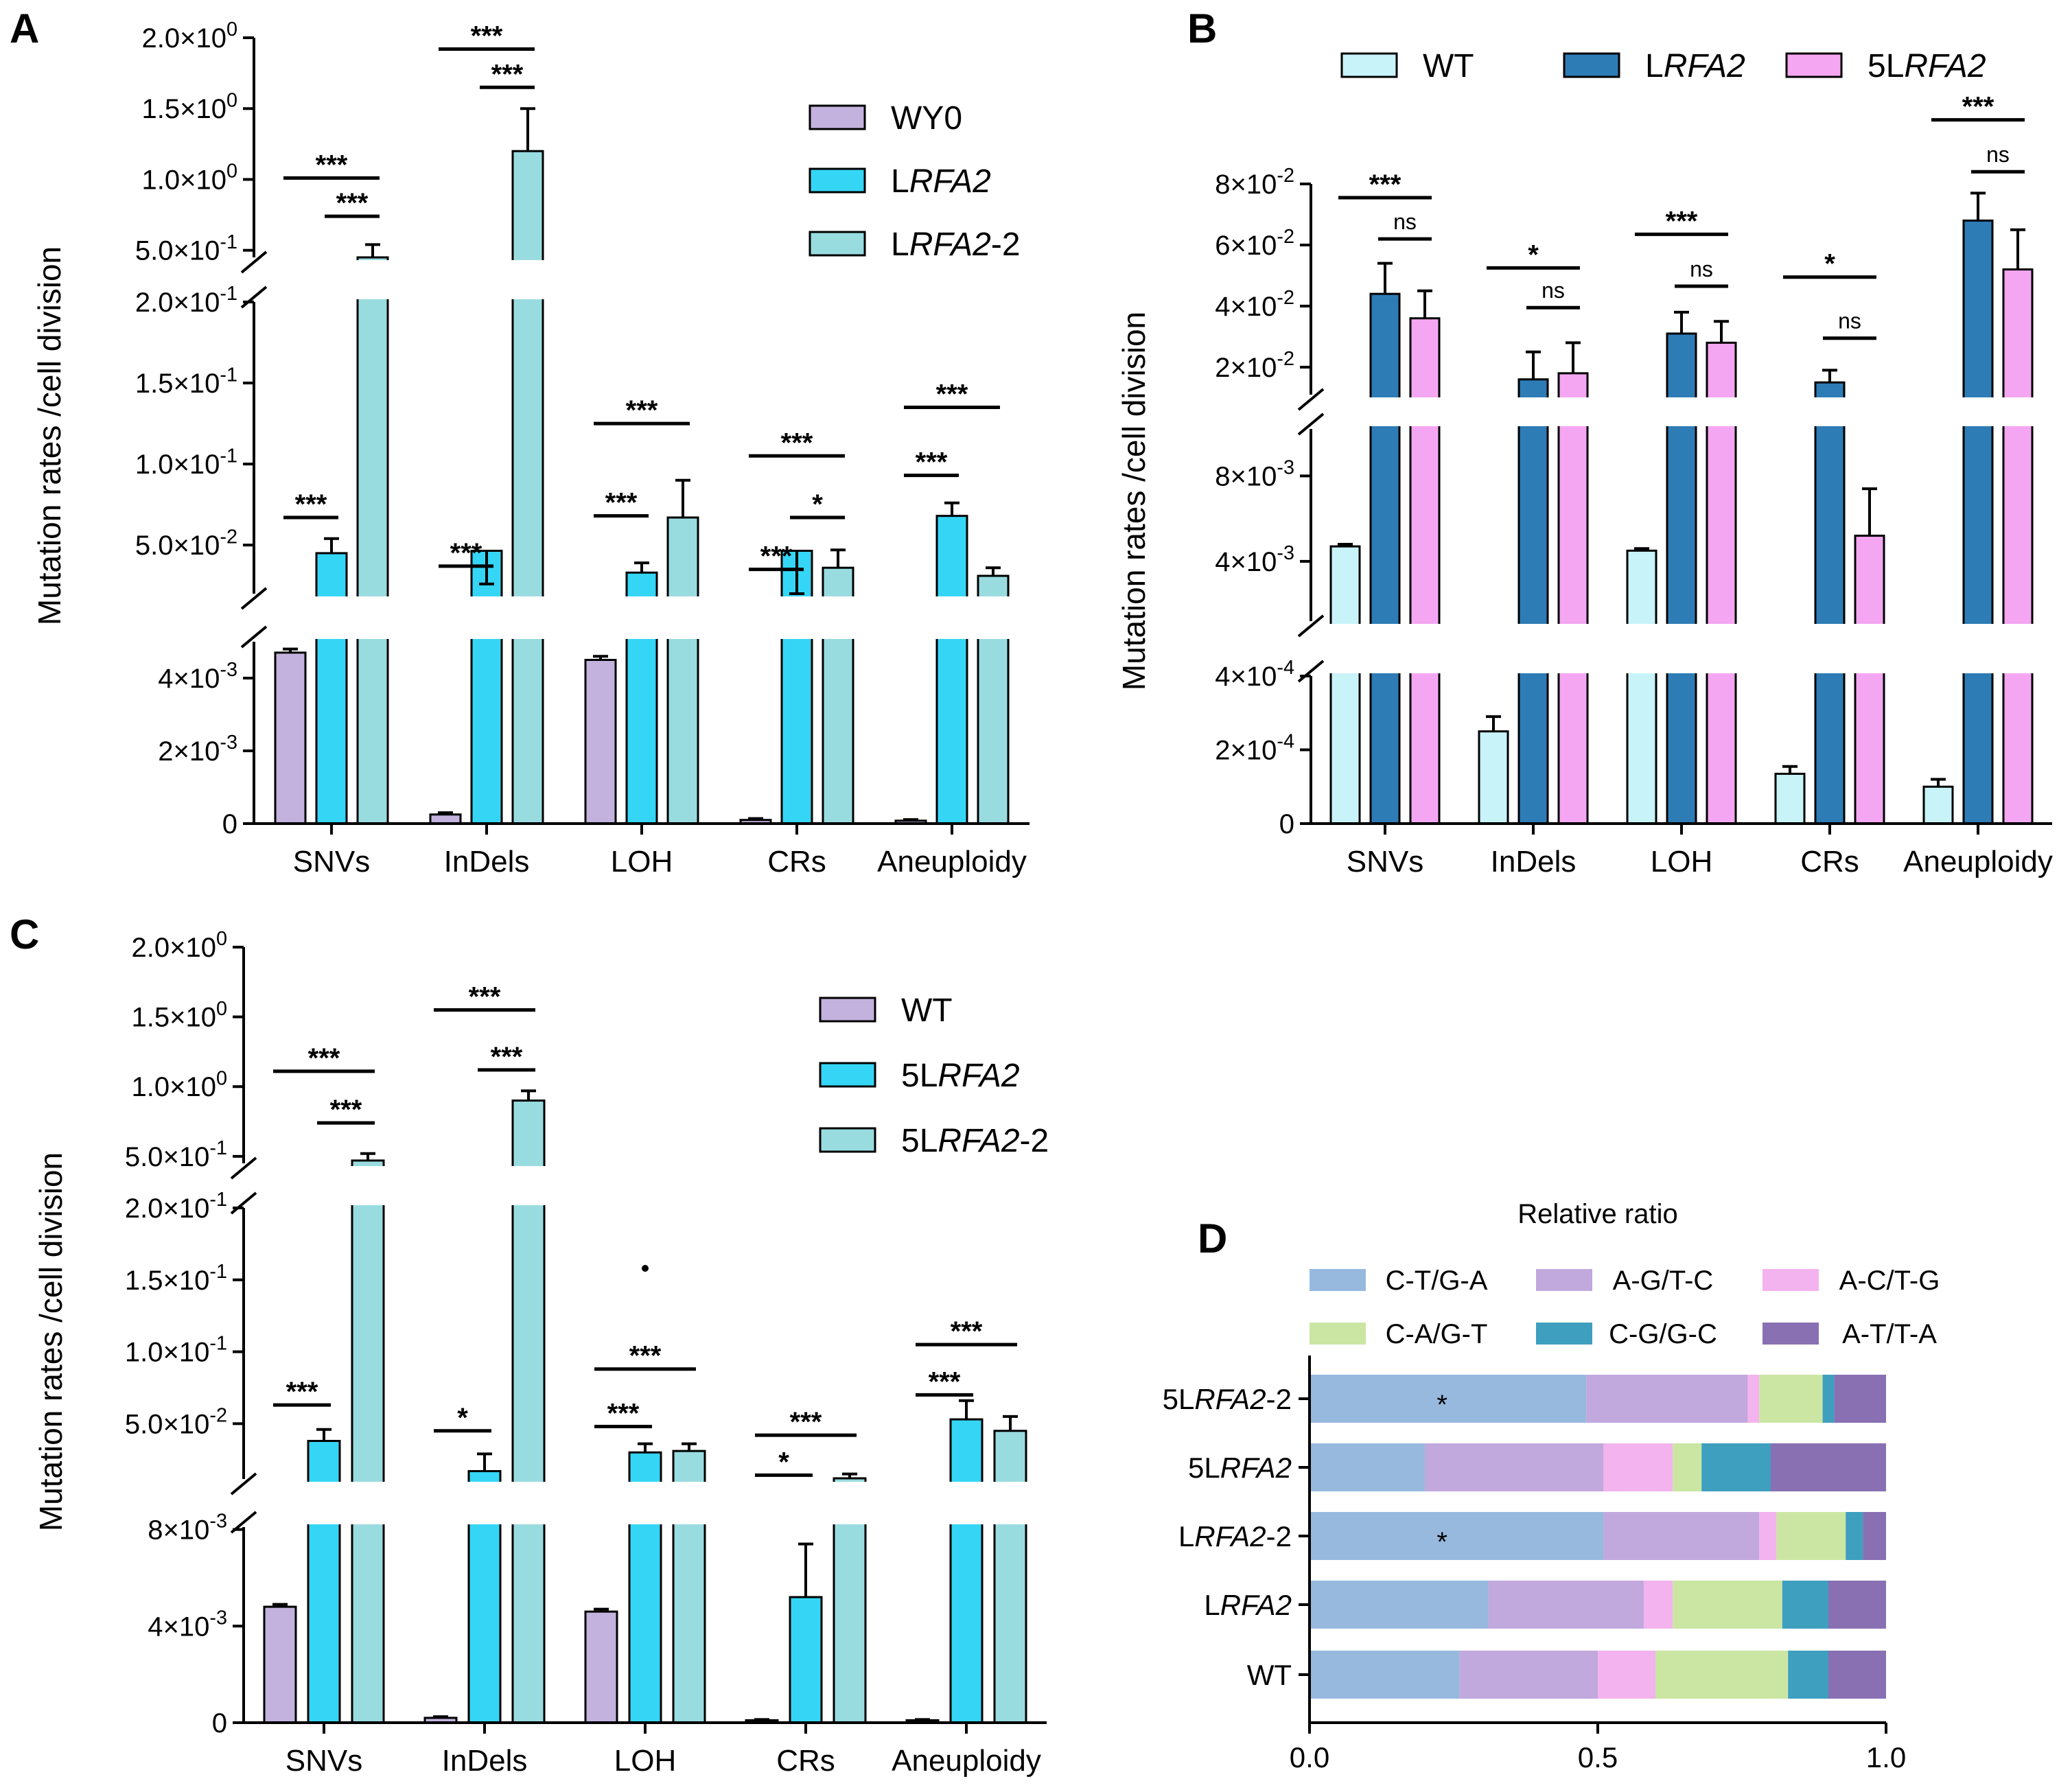  Describe the element at coordinates (189, 36) in the screenshot. I see `panel-a-y-tick-label: 2.0×100` at that location.